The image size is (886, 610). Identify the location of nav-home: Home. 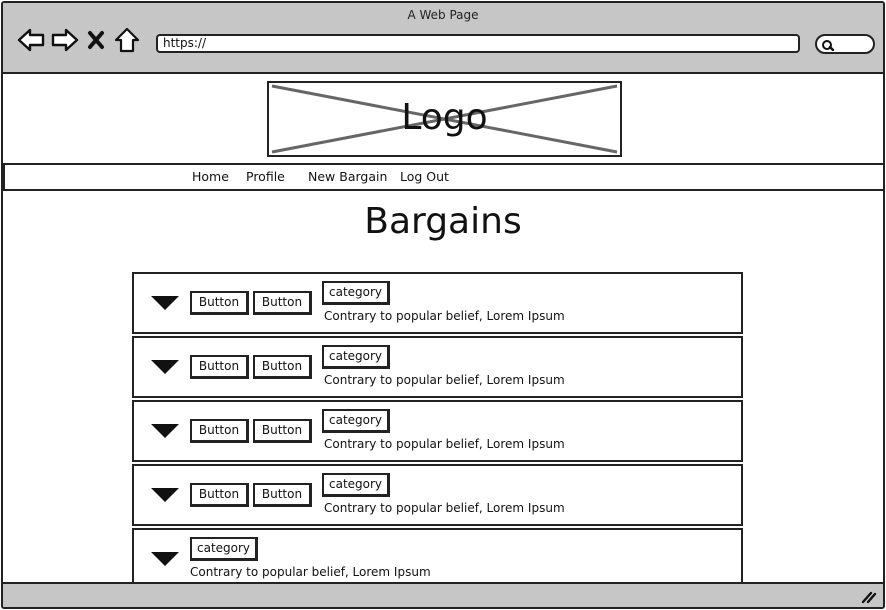
(210, 176).